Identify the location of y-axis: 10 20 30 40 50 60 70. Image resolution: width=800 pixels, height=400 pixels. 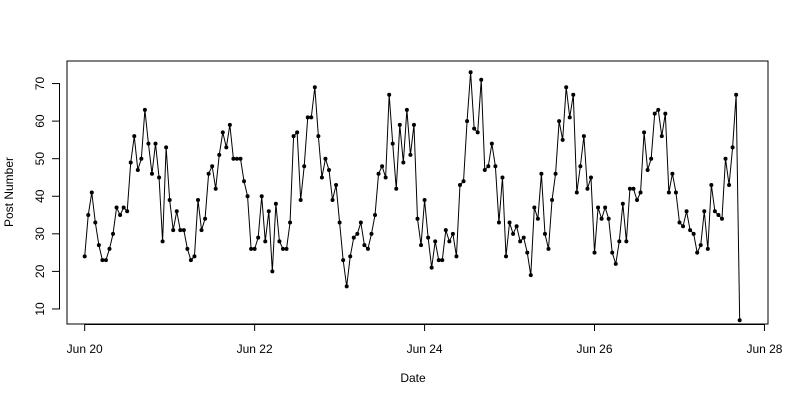
(46, 196).